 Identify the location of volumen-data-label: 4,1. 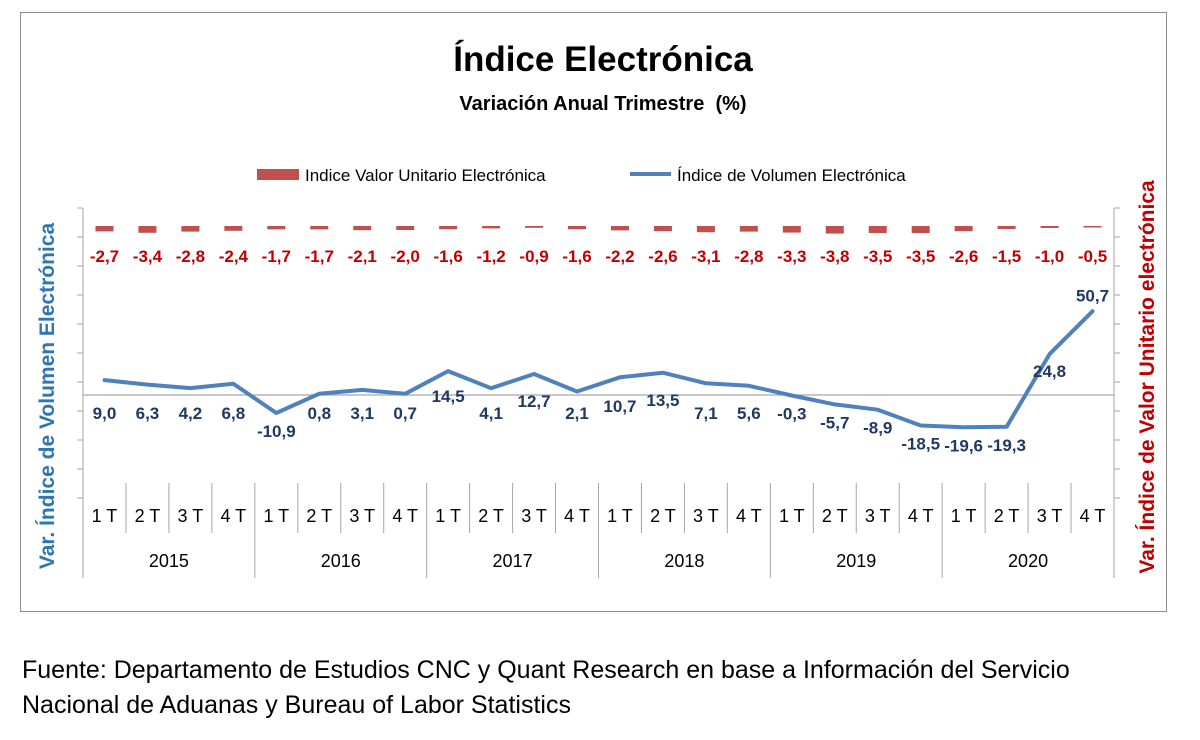
(491, 413).